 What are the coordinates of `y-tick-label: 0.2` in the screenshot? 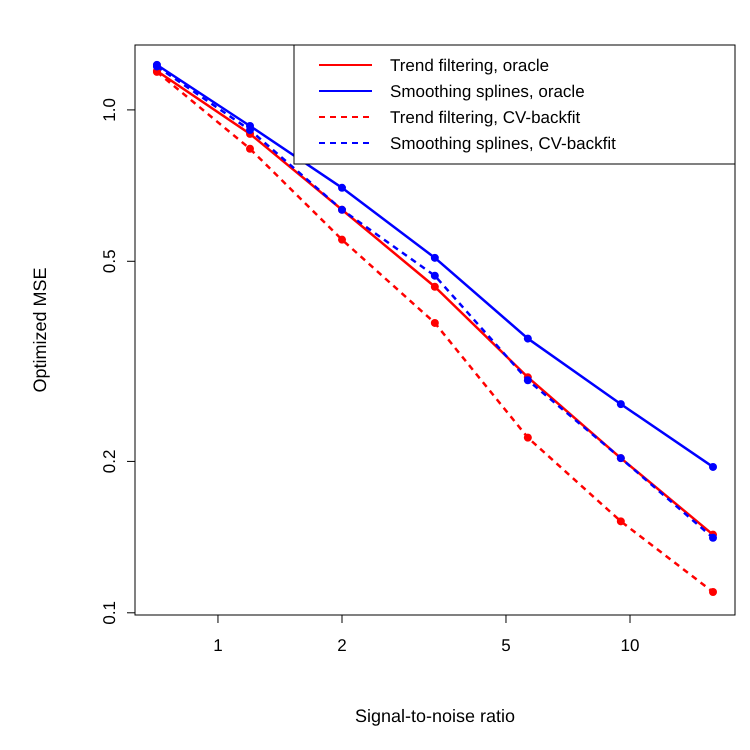 It's located at (109, 462).